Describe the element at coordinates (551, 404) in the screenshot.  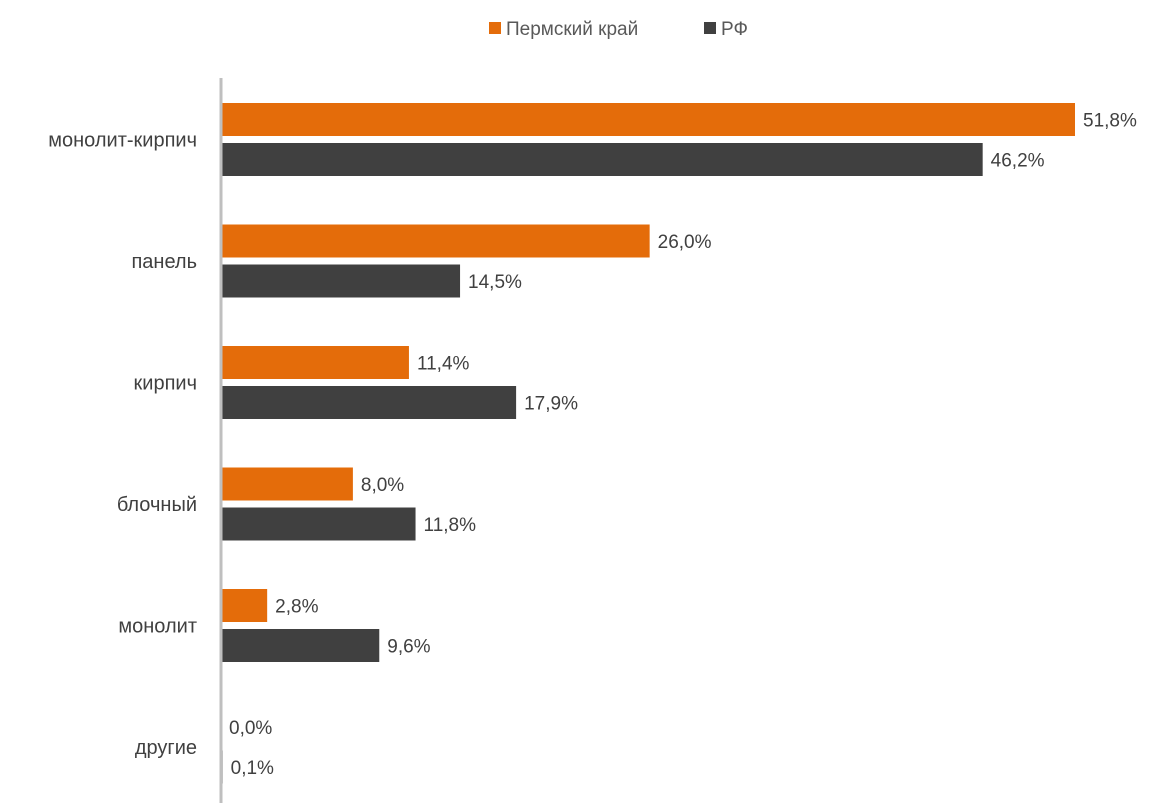
I see `data-label: 17,9%` at that location.